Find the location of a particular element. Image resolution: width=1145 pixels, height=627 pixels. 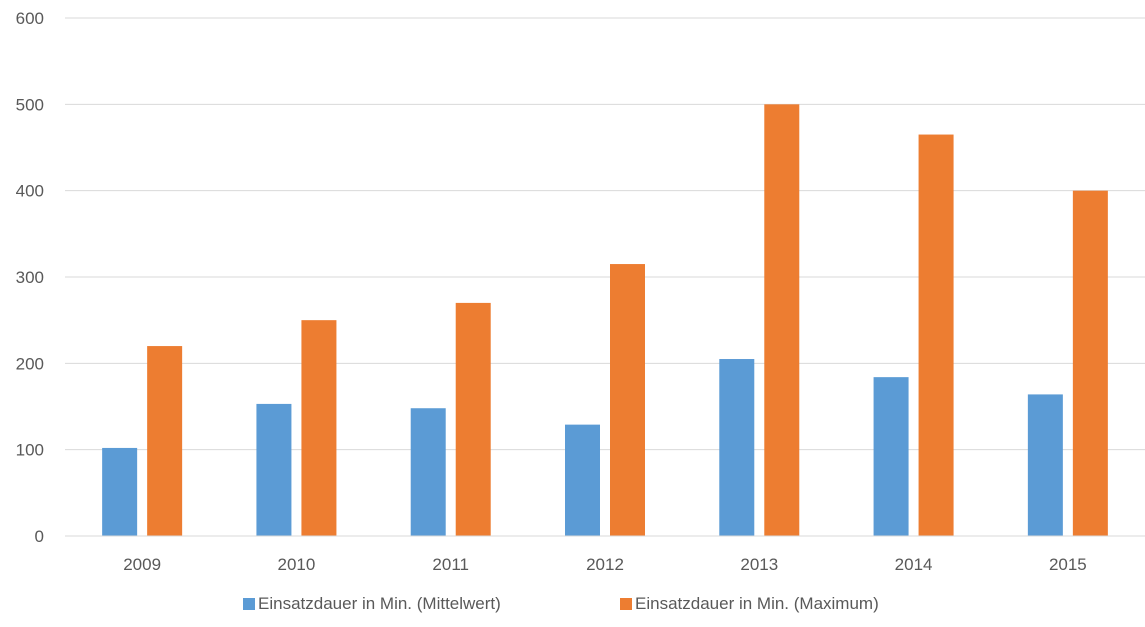

legend-label: Einsatzdauer in Min. (Maximum) is located at coordinates (757, 603).